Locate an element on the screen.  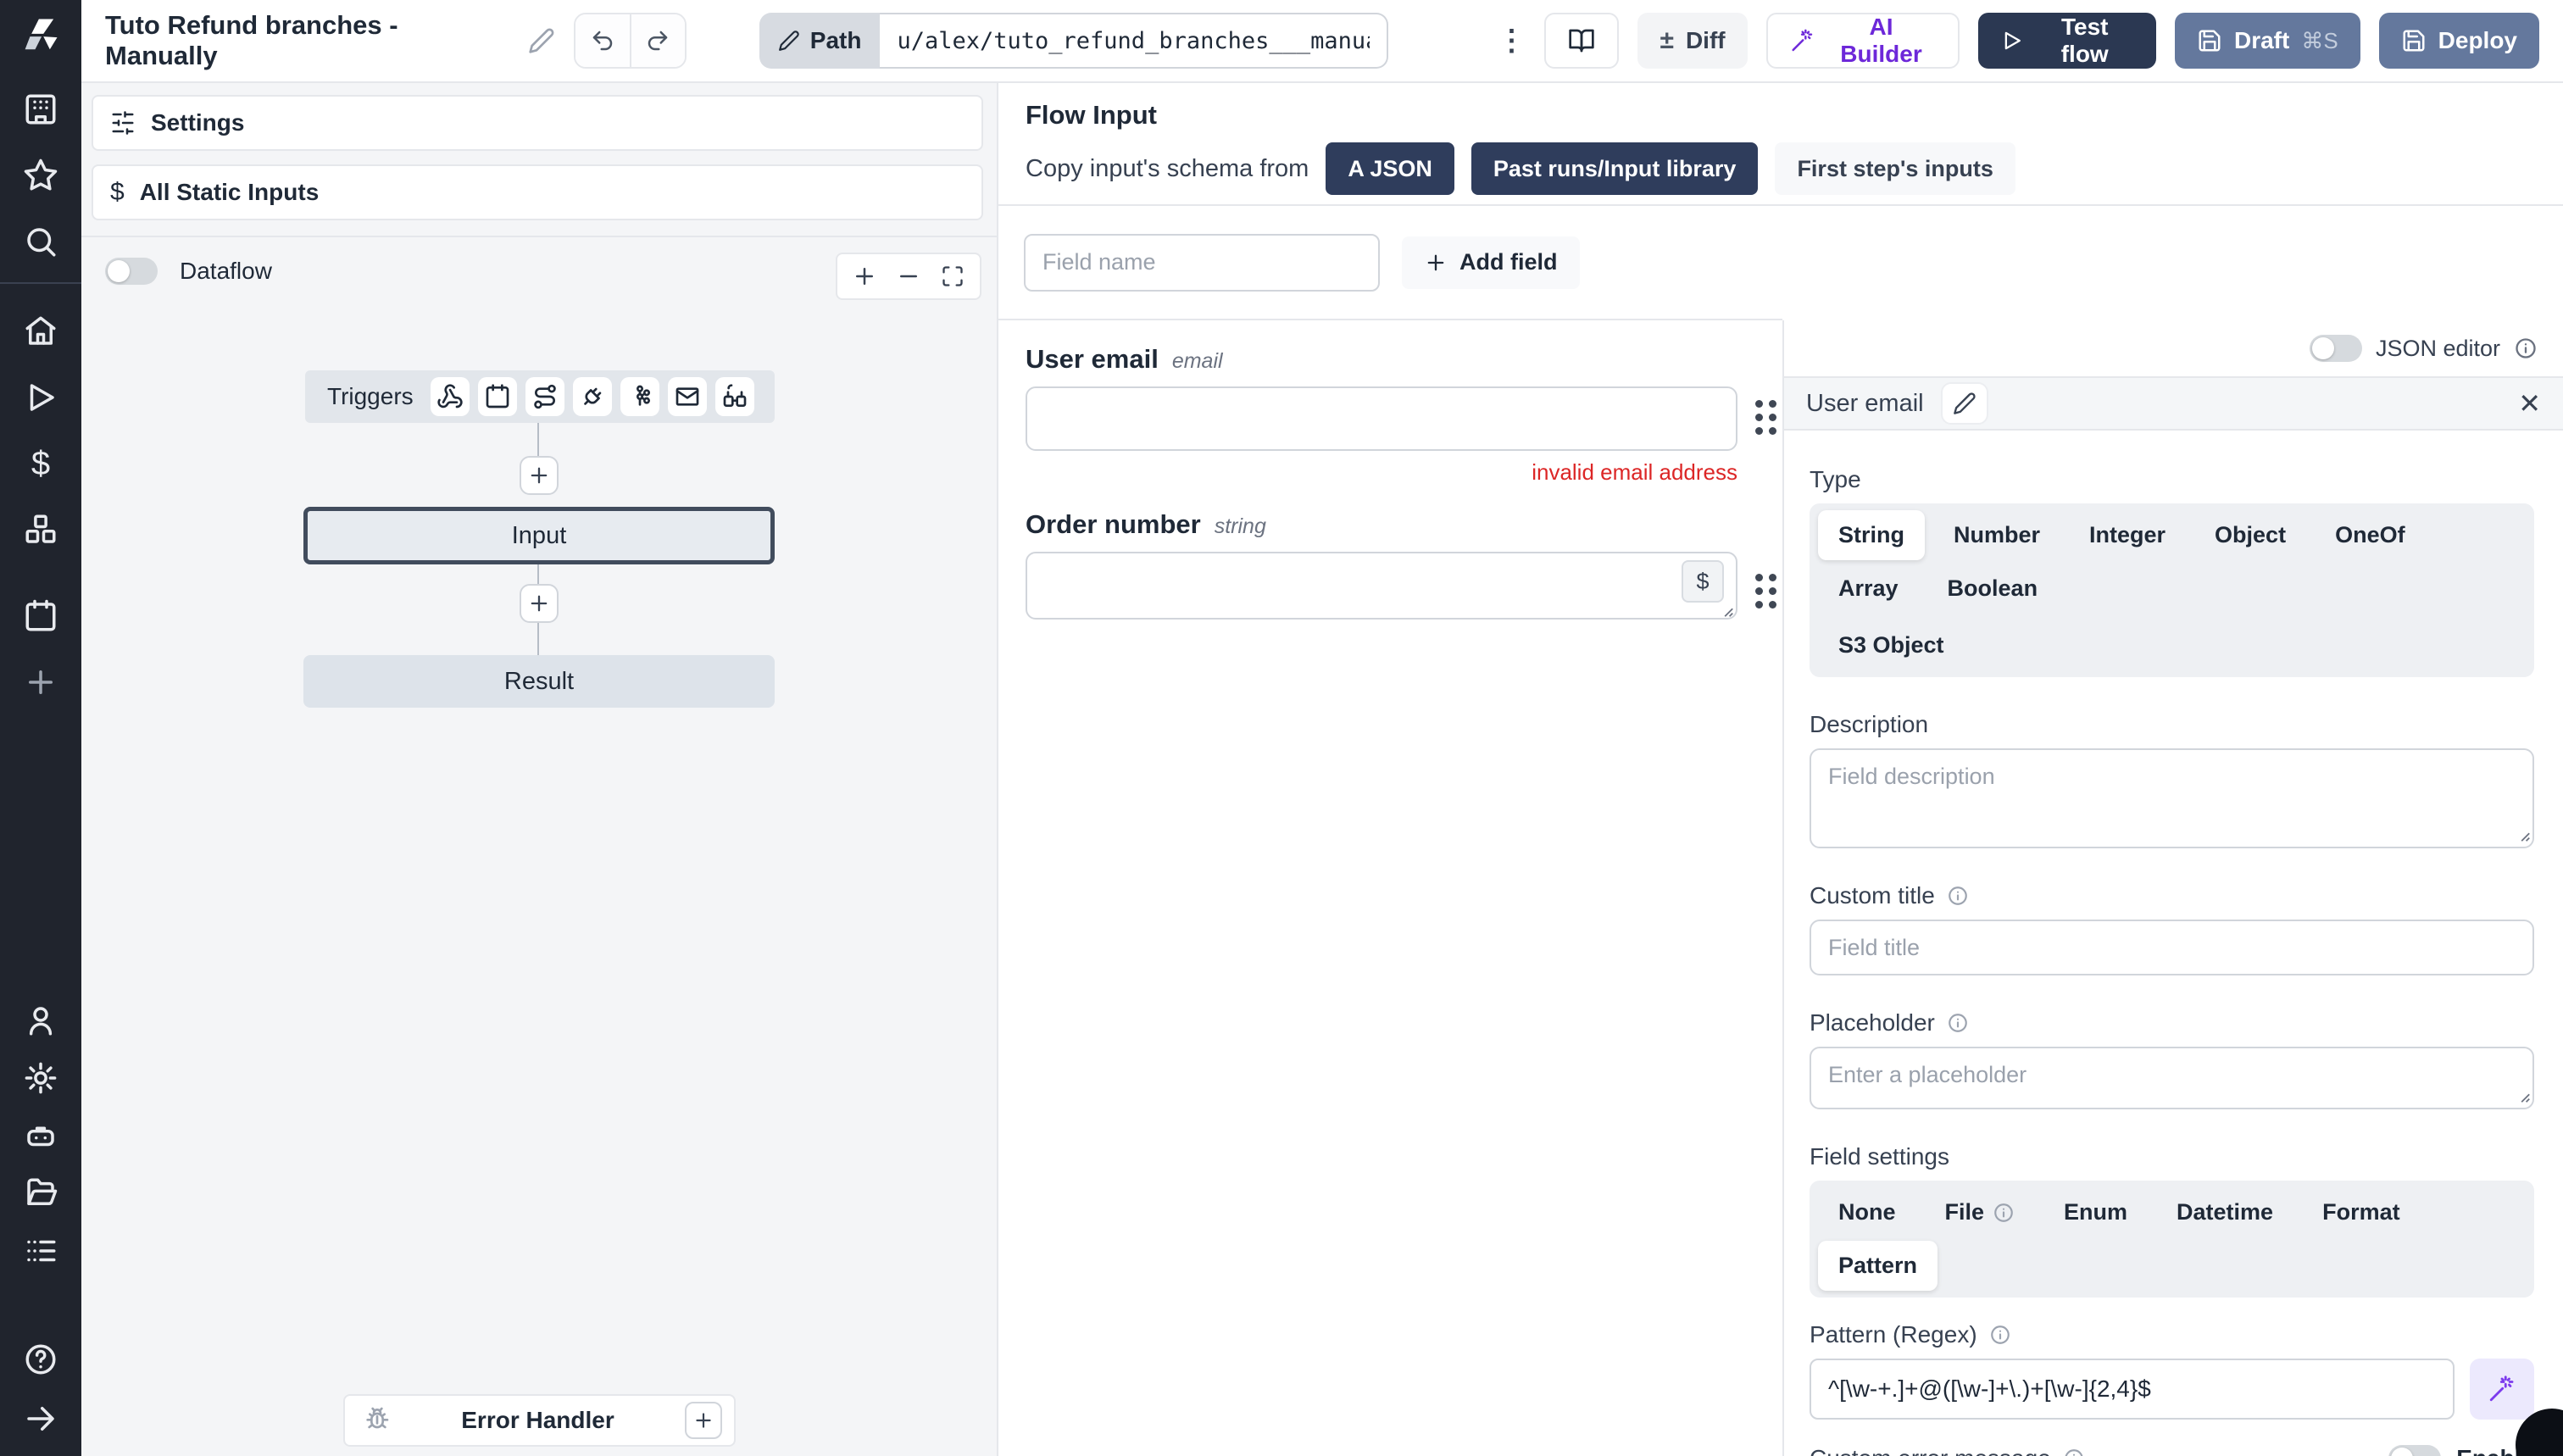
sidebar-item-settings is located at coordinates (40, 1078).